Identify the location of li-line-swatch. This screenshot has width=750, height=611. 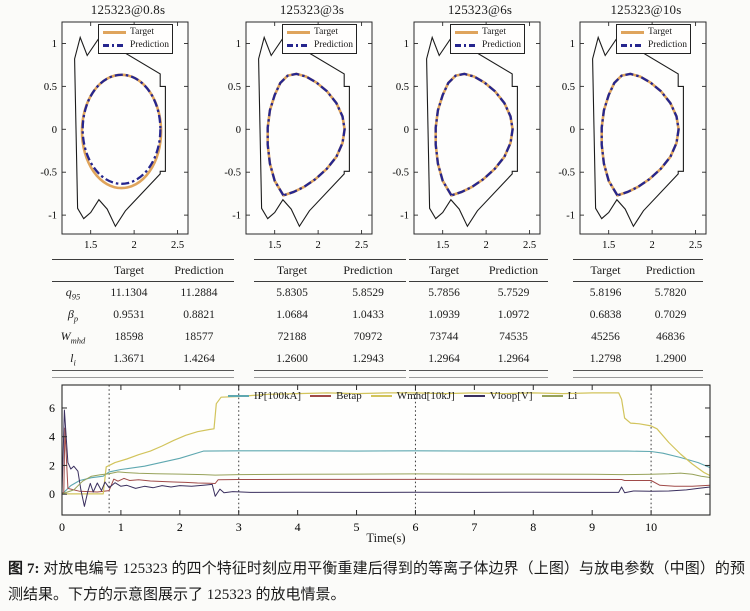
(552, 396).